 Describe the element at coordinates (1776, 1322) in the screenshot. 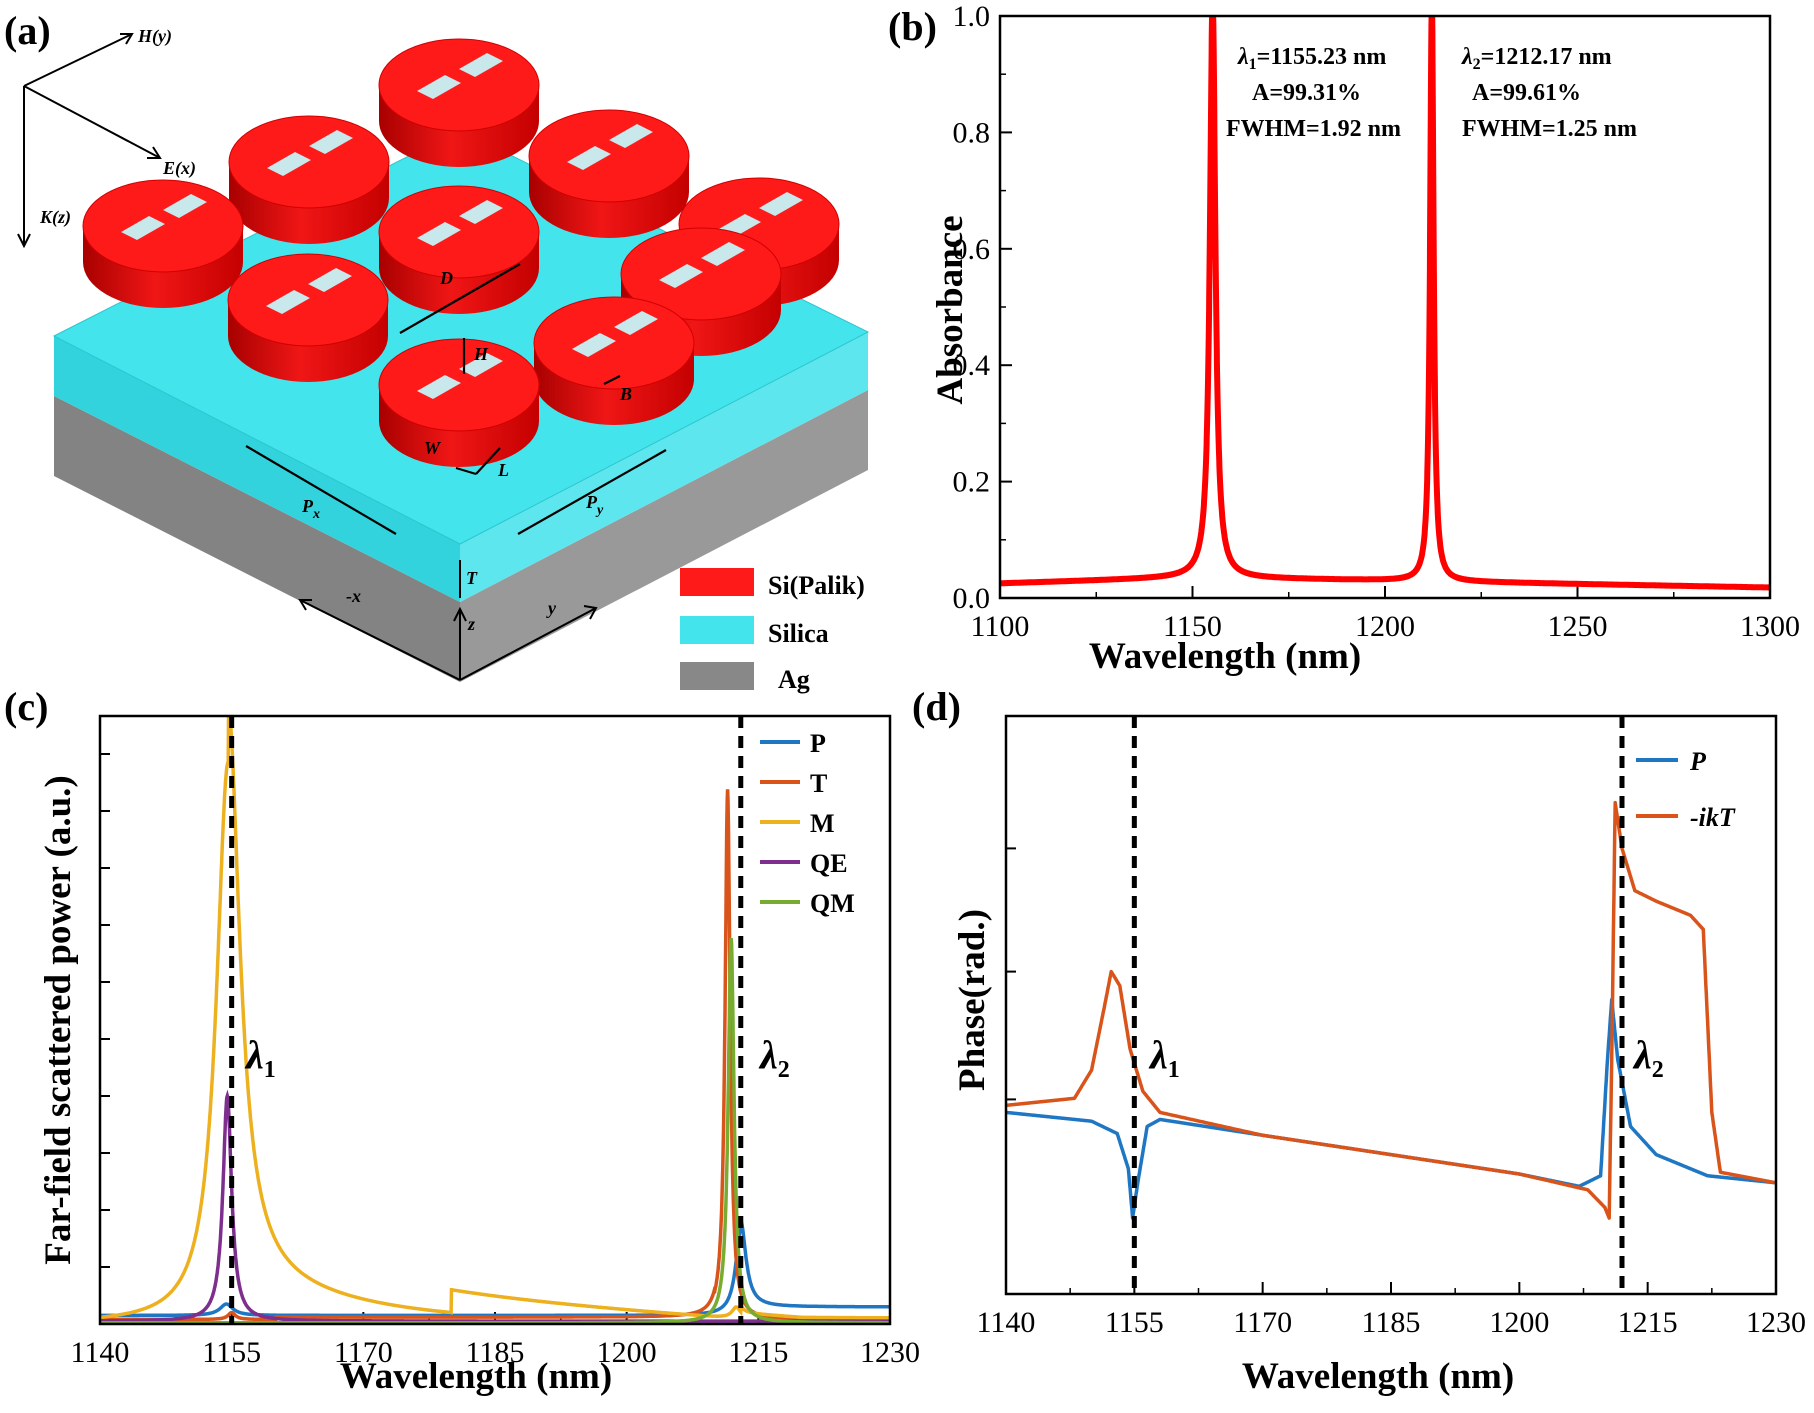

I see `d-x-tick-label: 1230` at that location.